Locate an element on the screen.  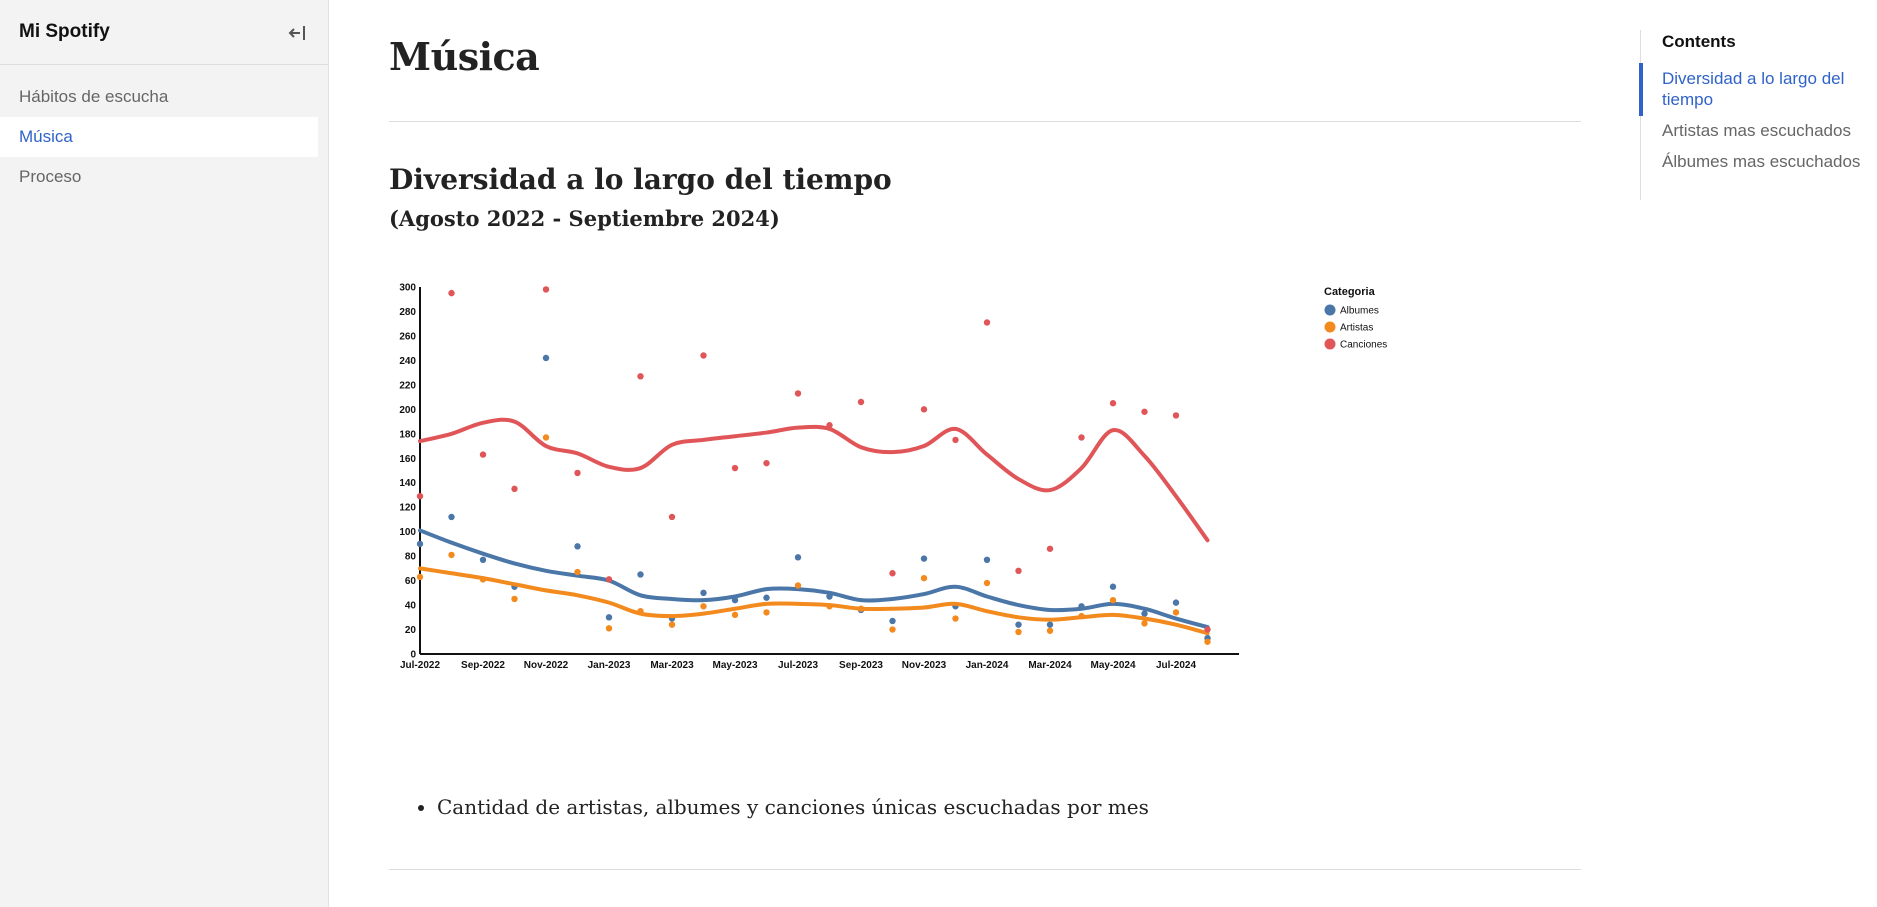
sidebar-item-musica: Música is located at coordinates (159, 137).